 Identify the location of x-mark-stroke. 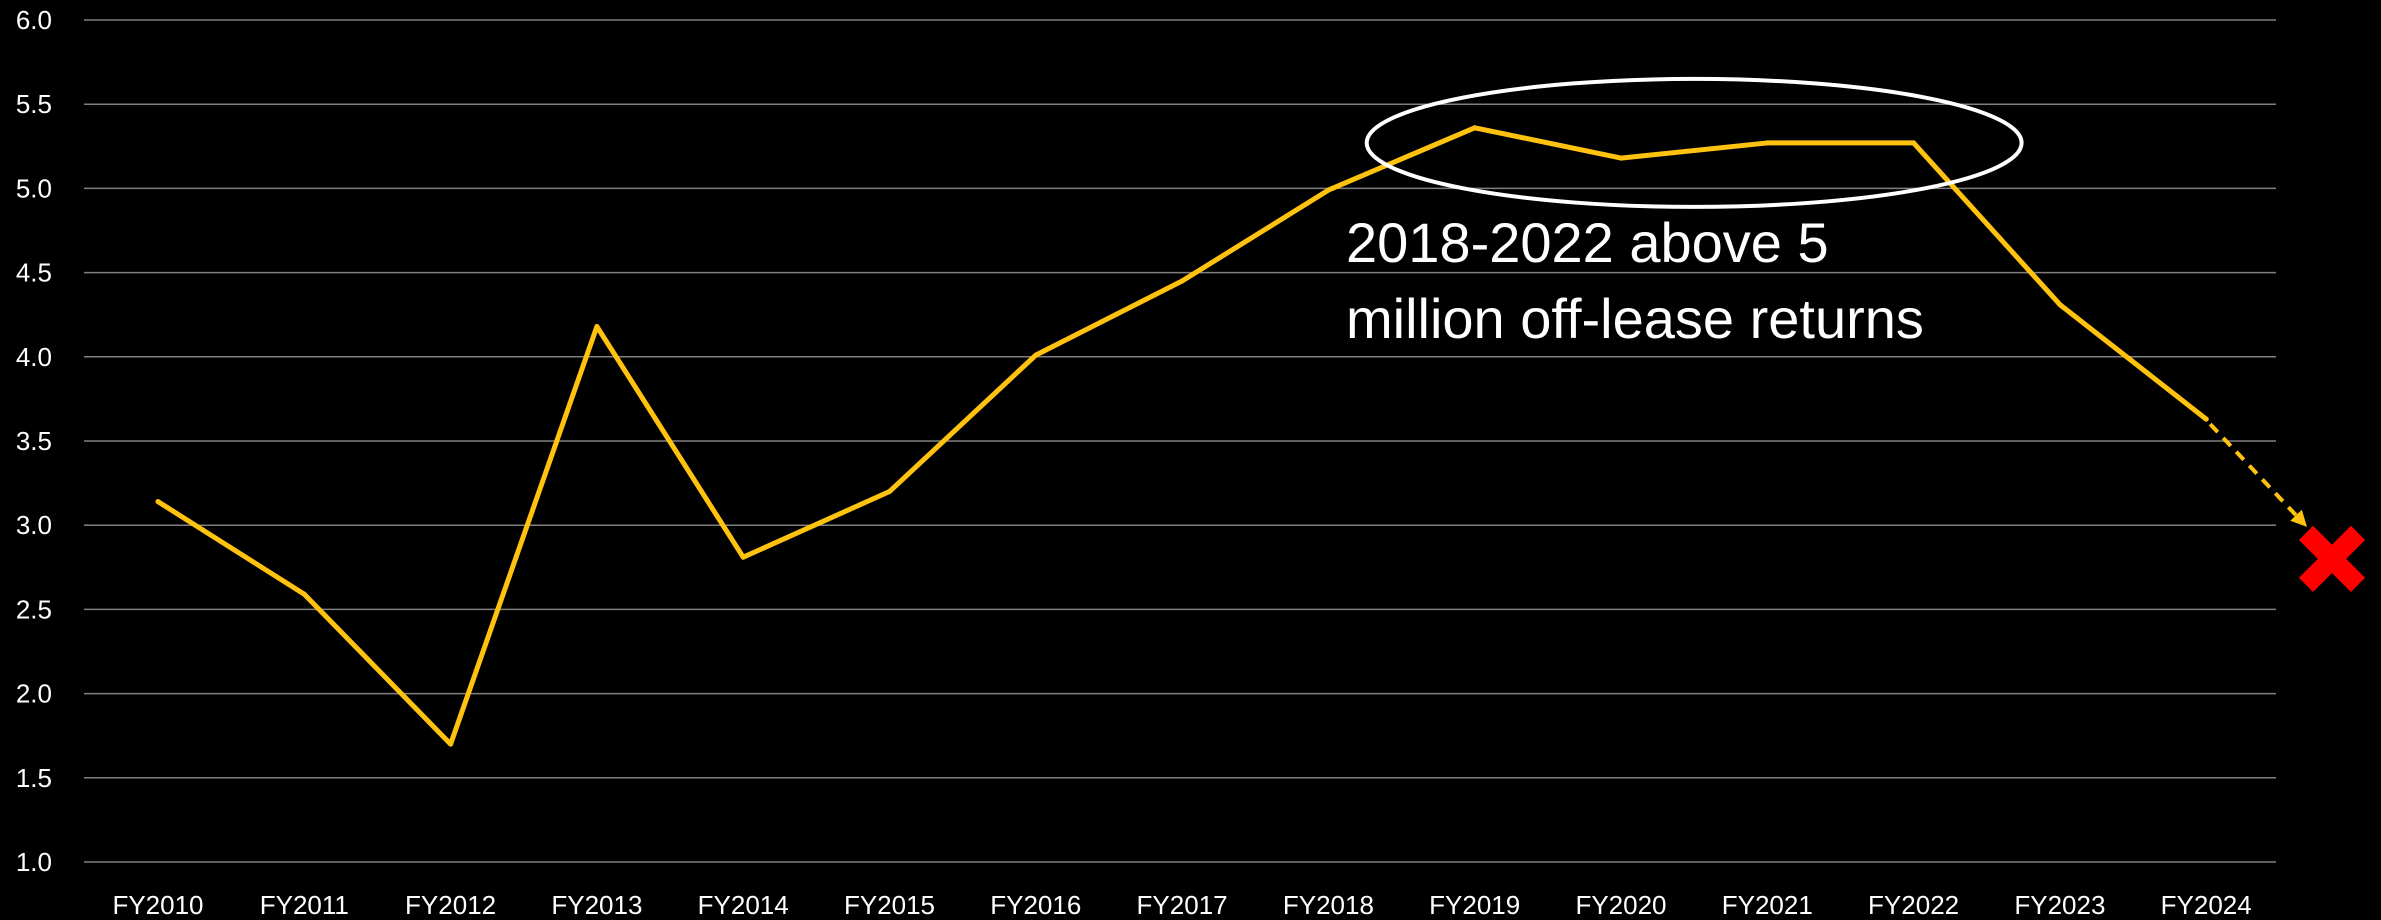
(2332, 558).